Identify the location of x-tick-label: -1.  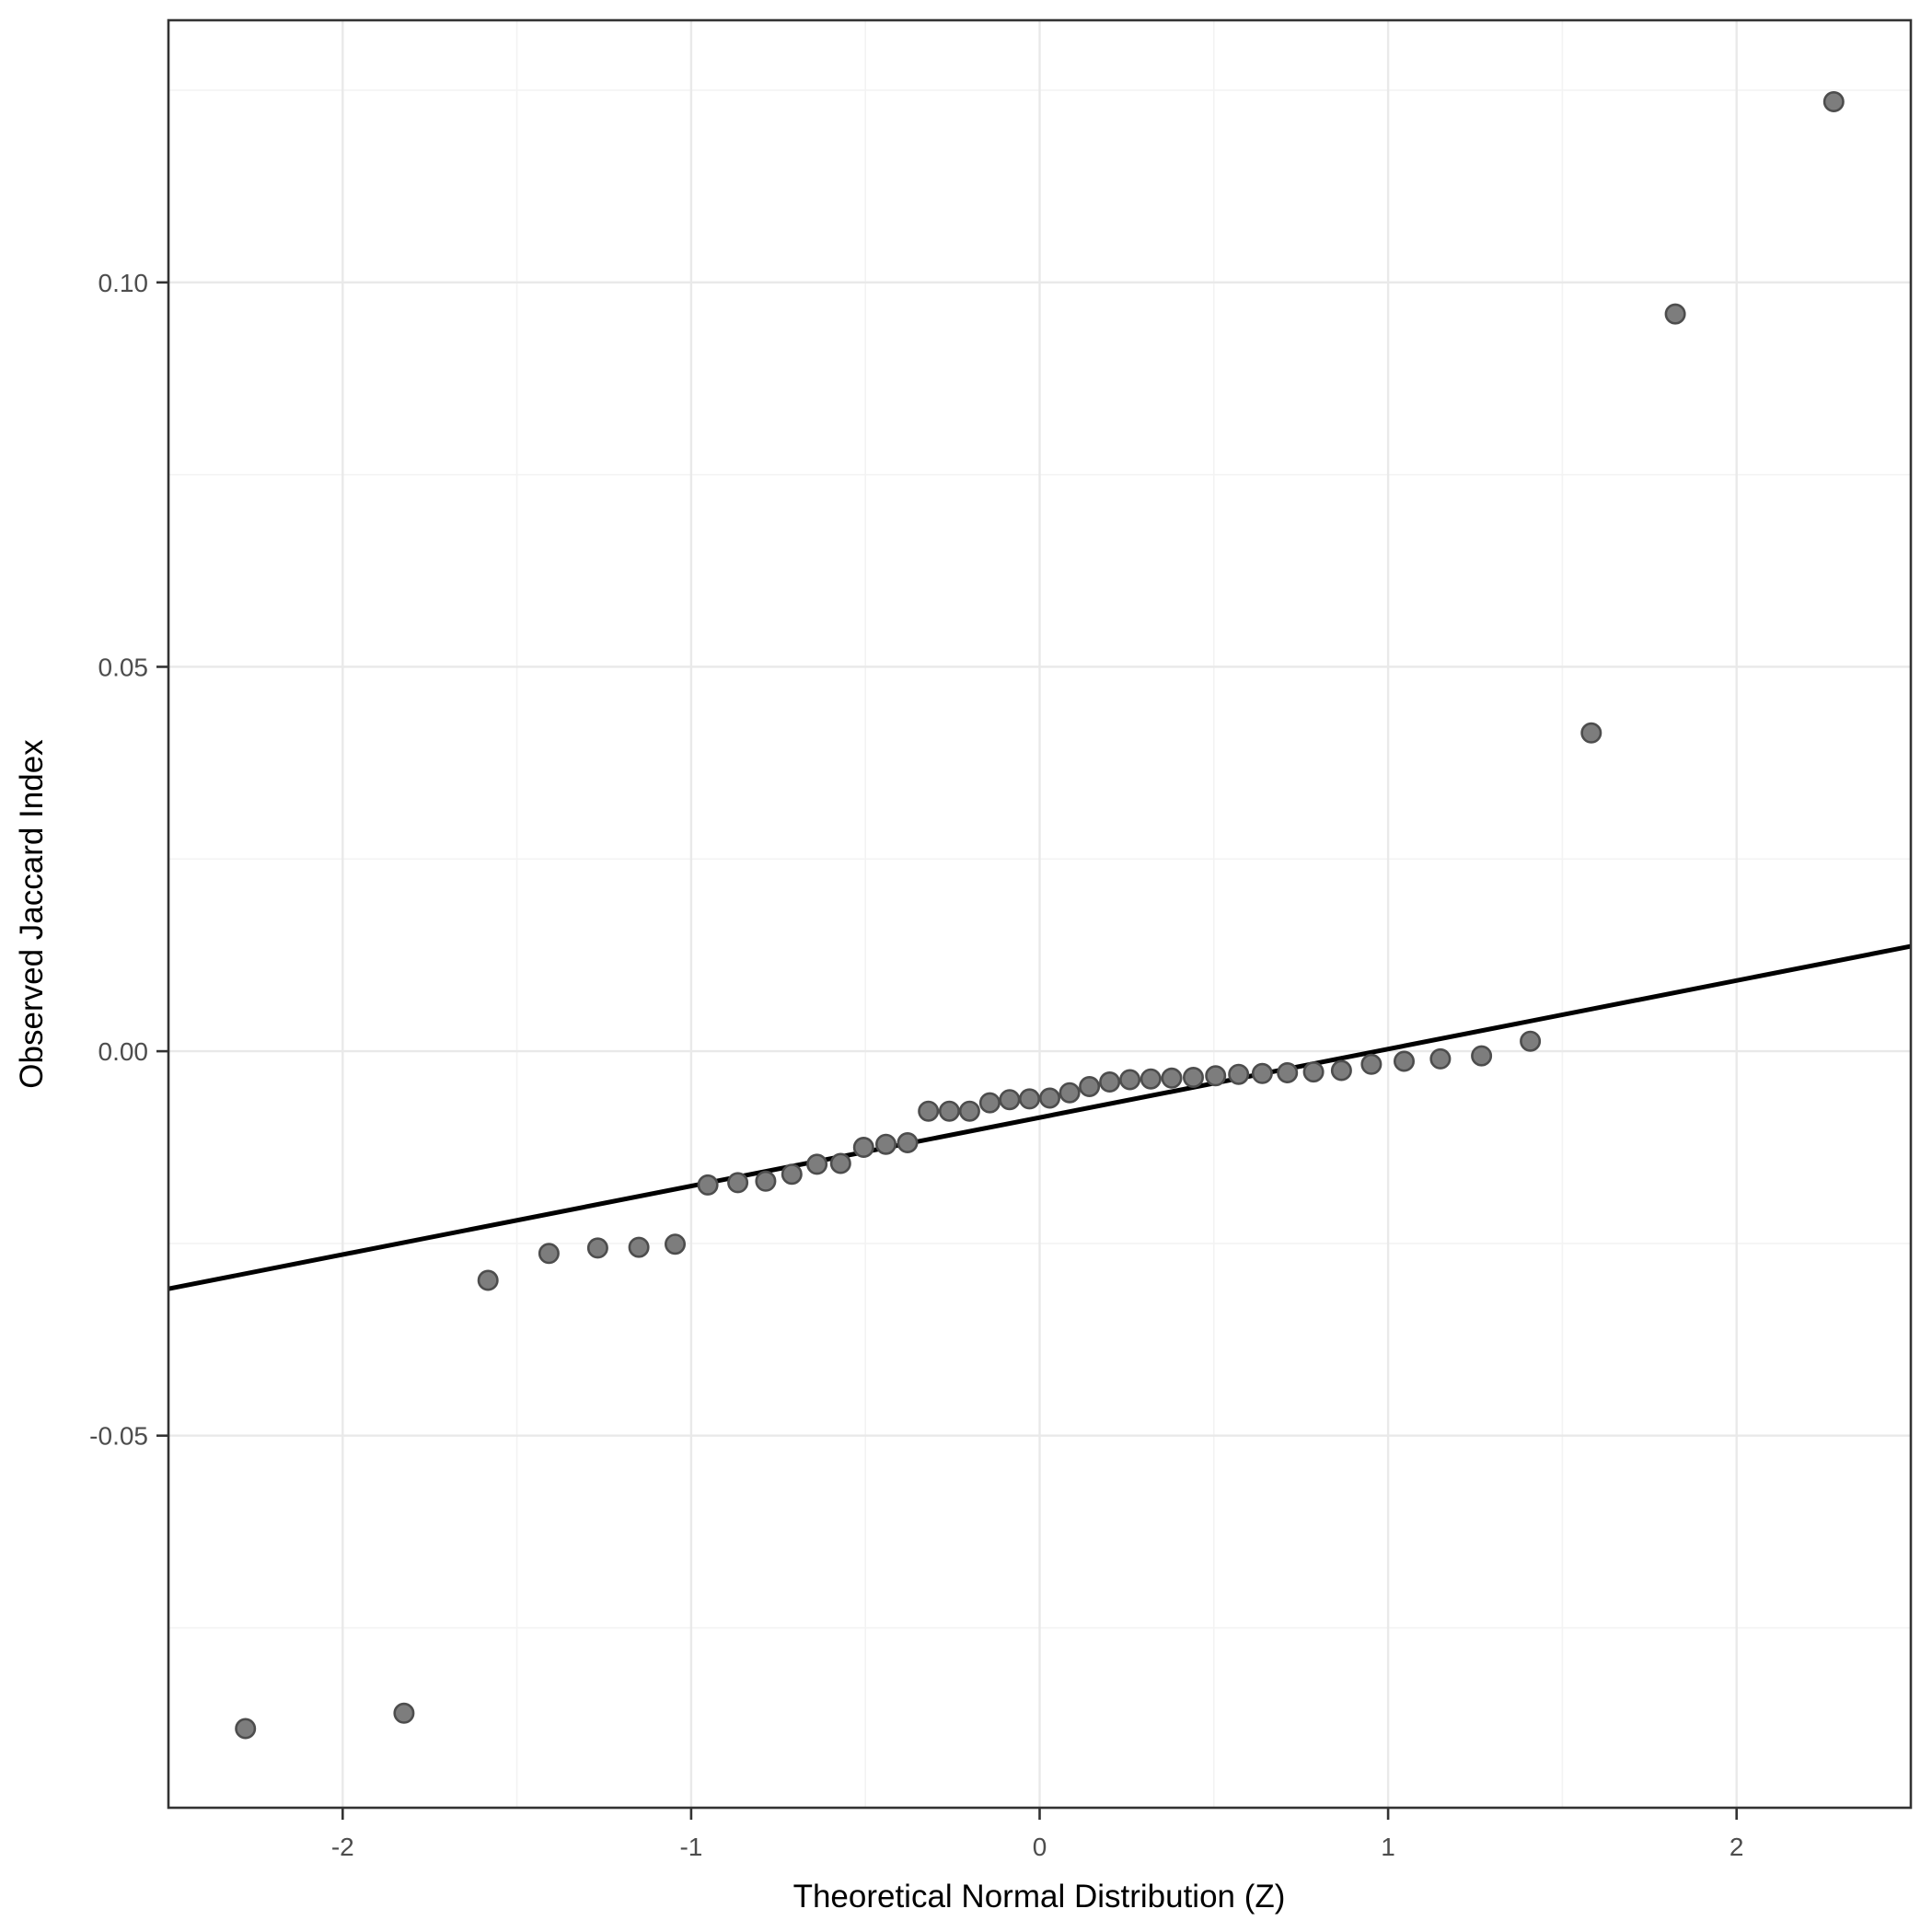
(691, 1847).